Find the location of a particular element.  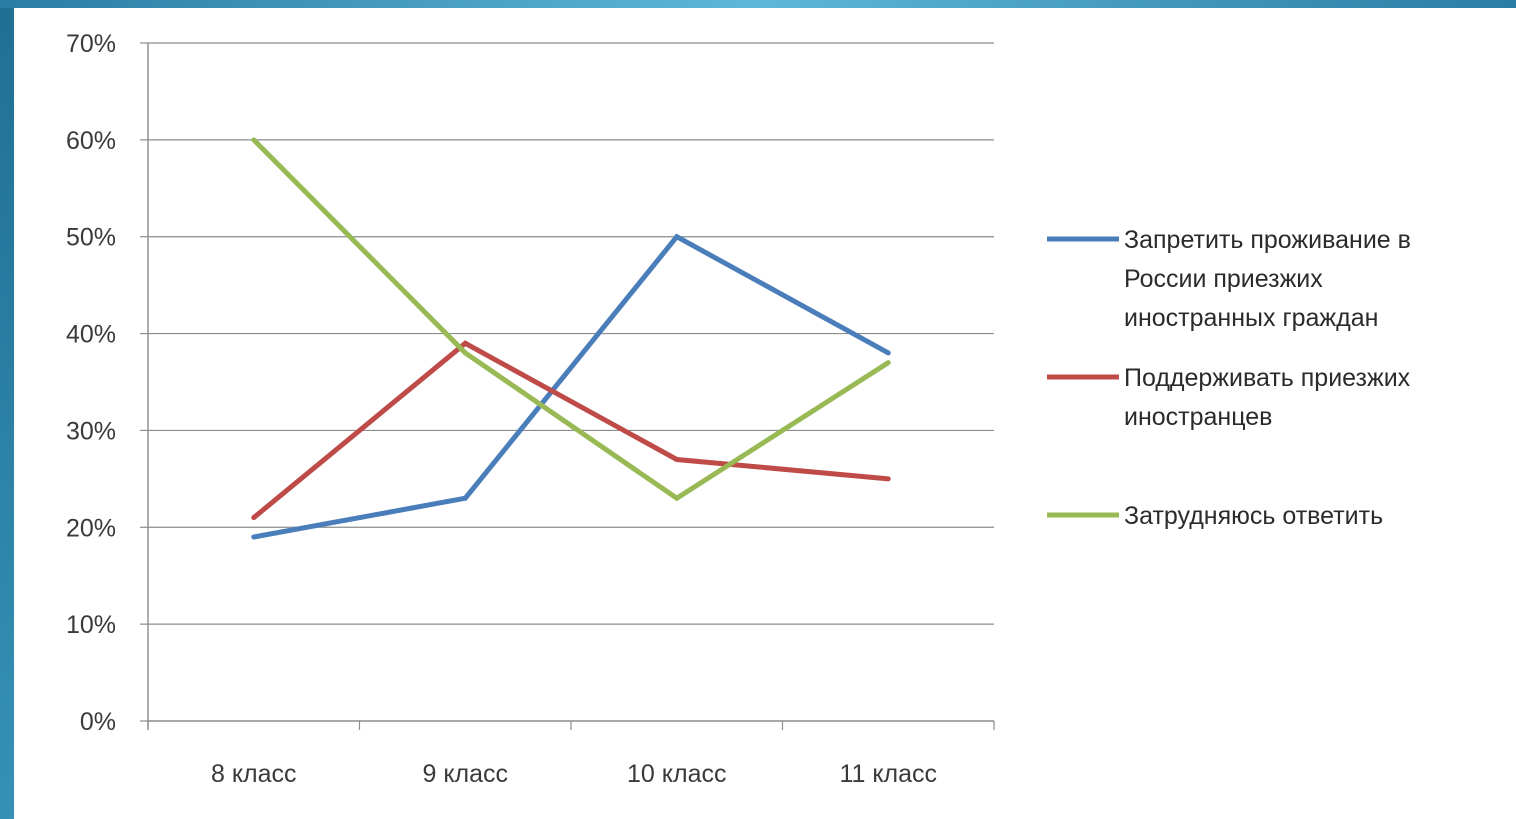

y-tick-label: 10% is located at coordinates (91, 625).